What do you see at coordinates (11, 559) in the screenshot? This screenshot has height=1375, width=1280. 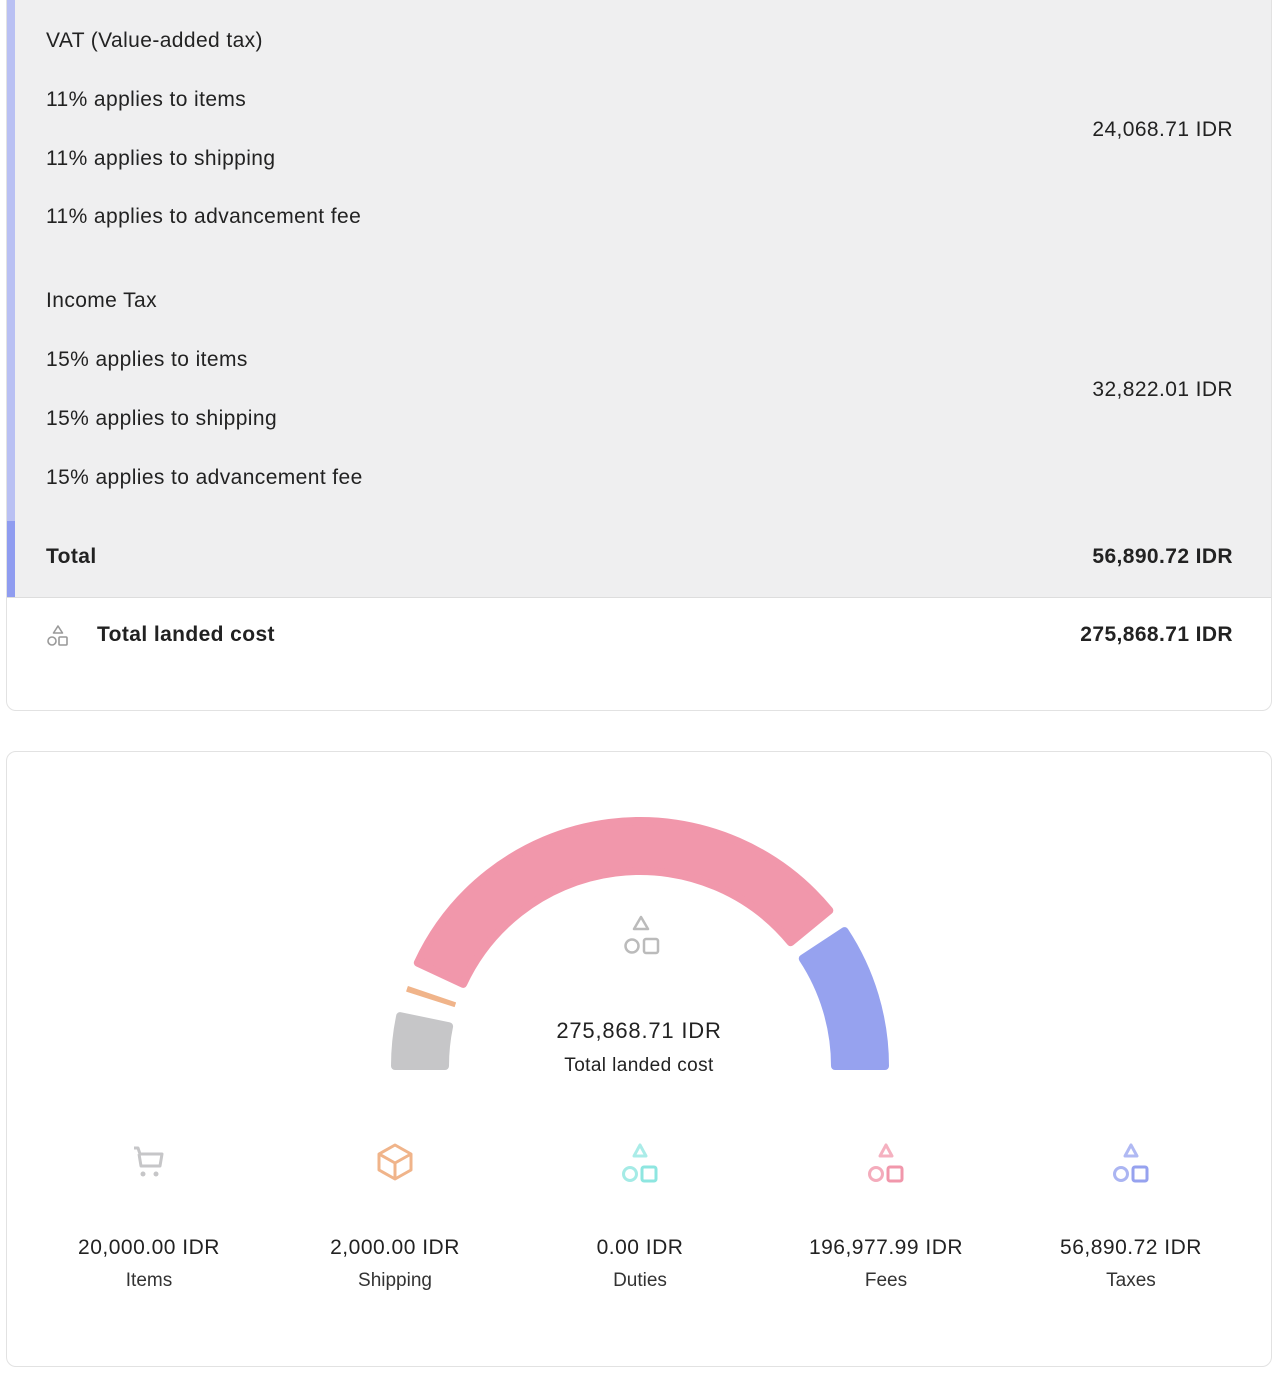 I see `accent-bar-total` at bounding box center [11, 559].